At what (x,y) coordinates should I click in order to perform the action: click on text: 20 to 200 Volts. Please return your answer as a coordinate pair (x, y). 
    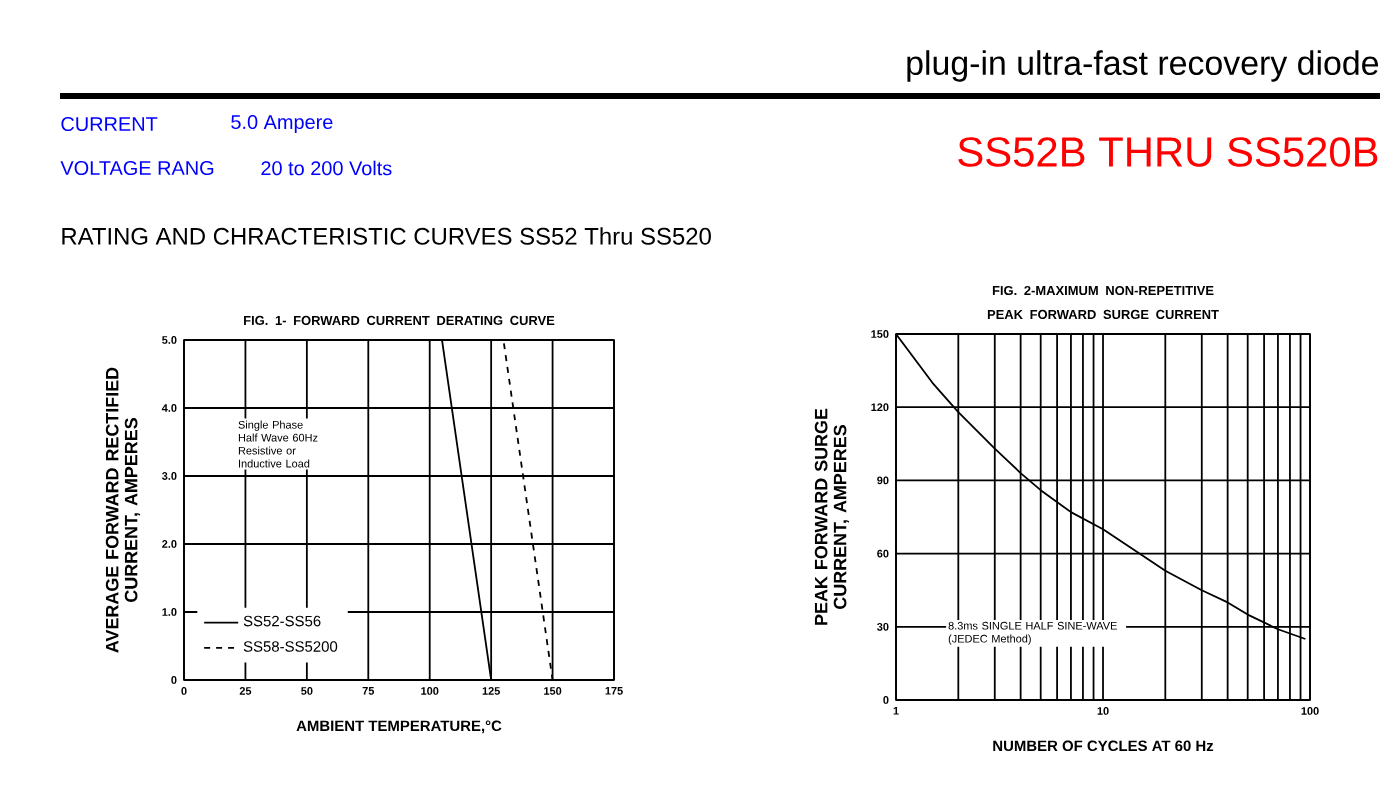
    Looking at the image, I should click on (326, 168).